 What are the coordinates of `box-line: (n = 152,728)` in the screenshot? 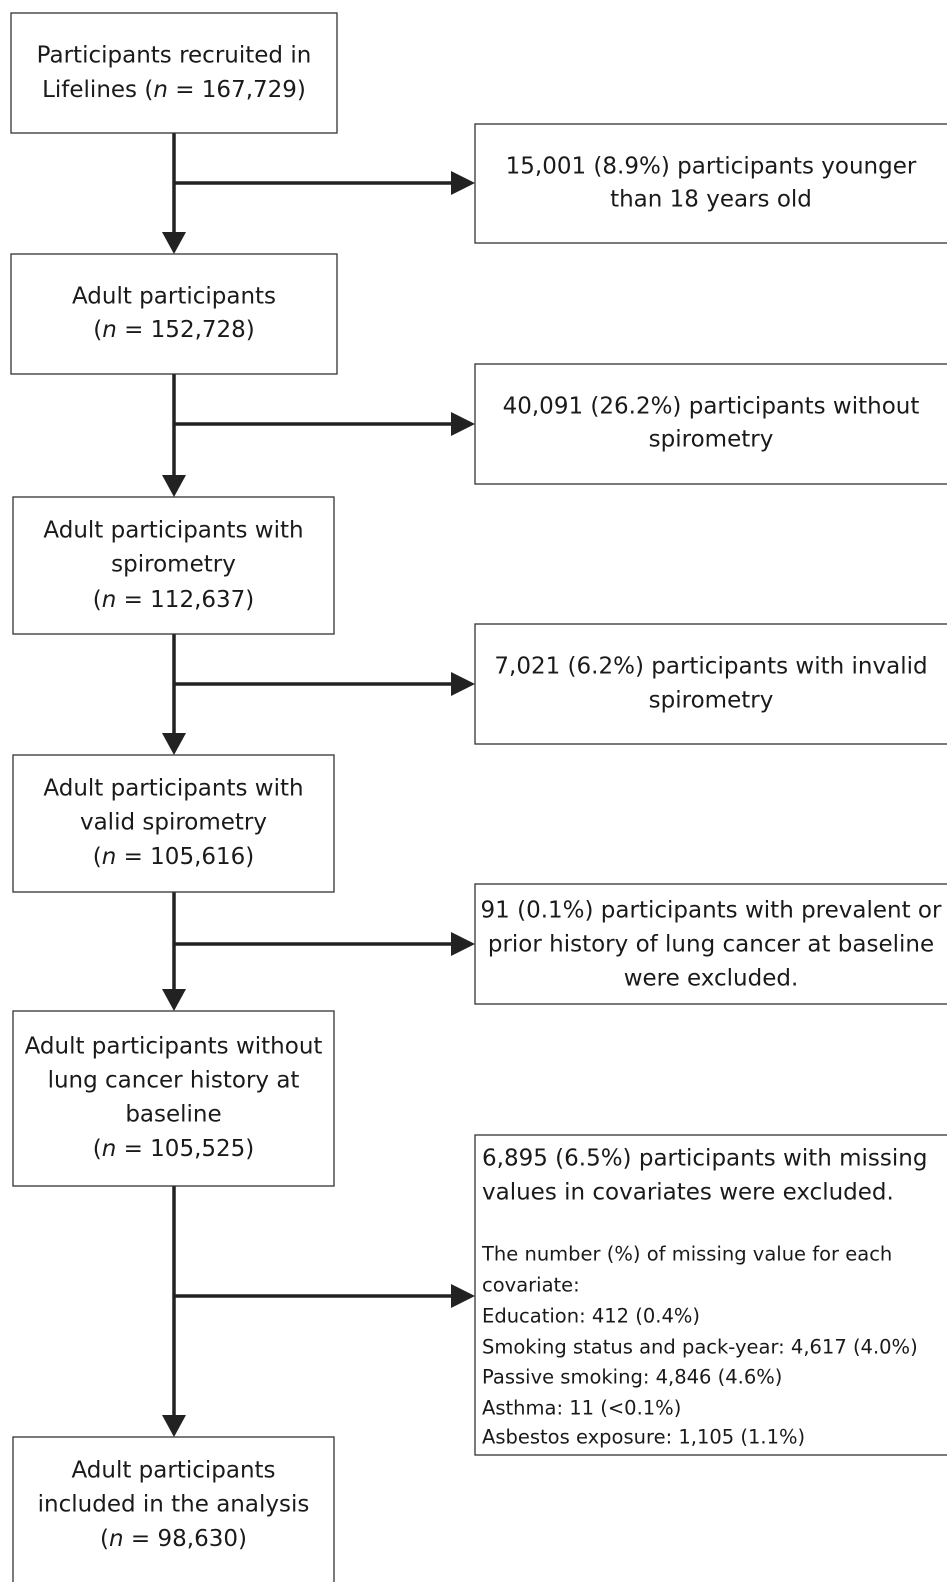 It's located at (174, 330).